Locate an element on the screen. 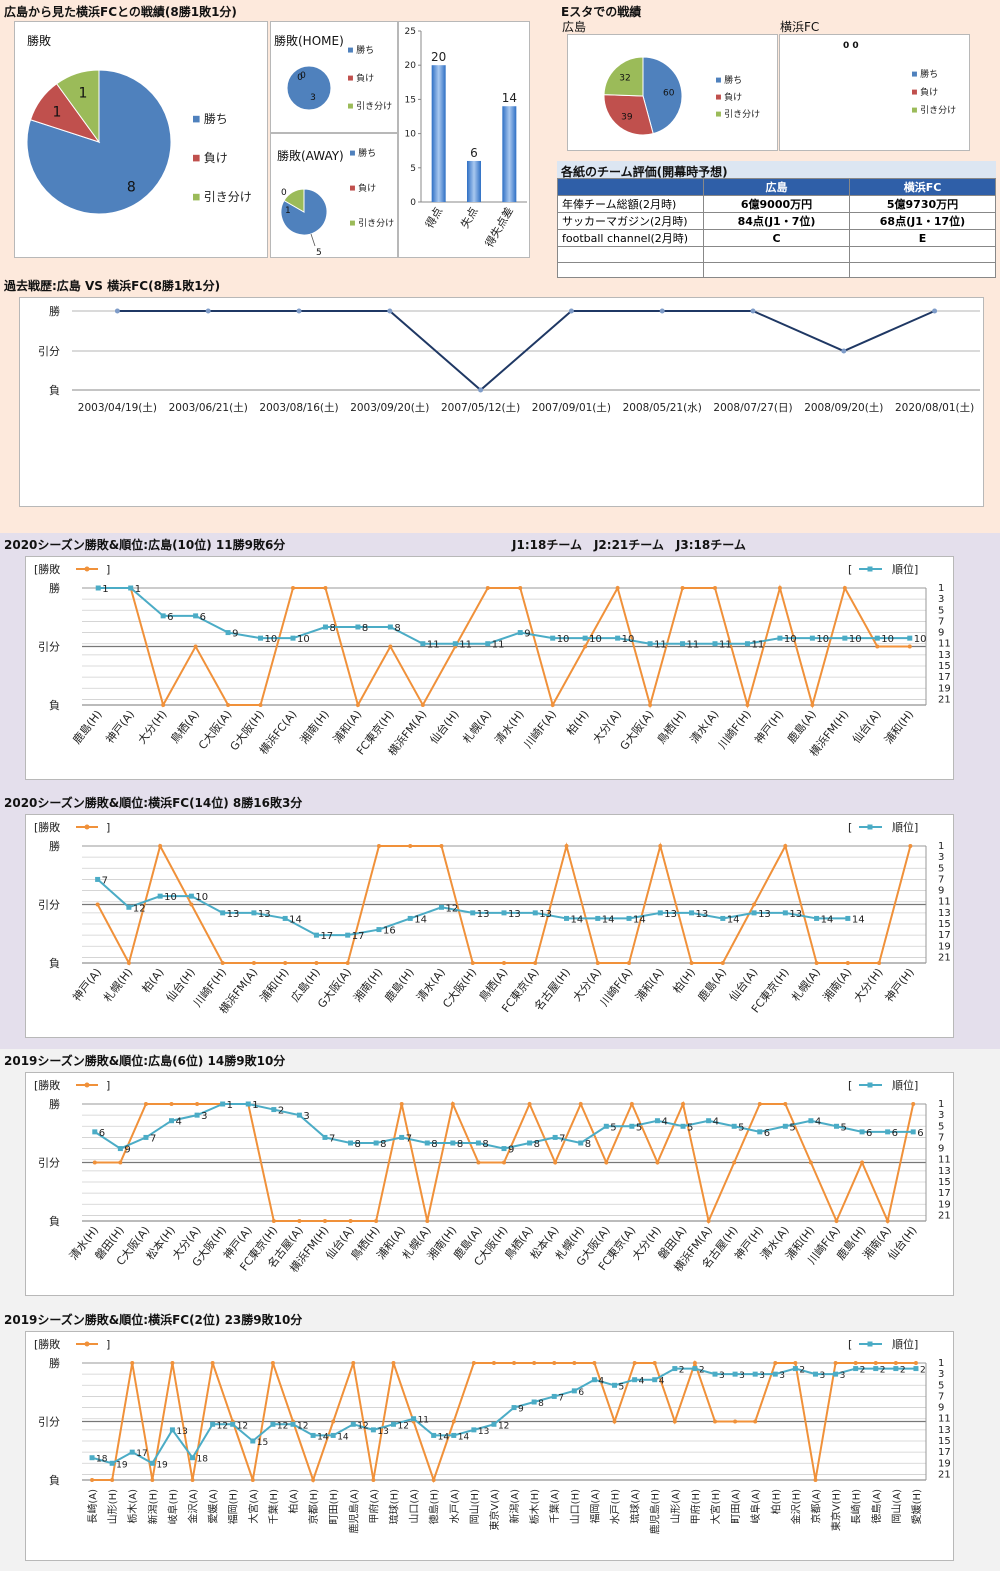 The image size is (1000, 1571). x-tick-label: 柏(A) is located at coordinates (293, 1501).